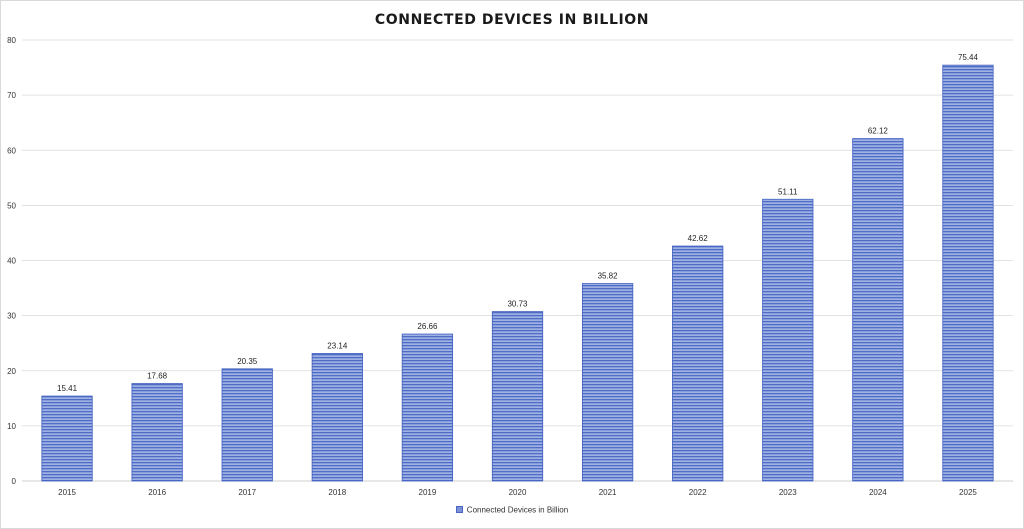  What do you see at coordinates (968, 57) in the screenshot?
I see `bar-value-label: 75.44` at bounding box center [968, 57].